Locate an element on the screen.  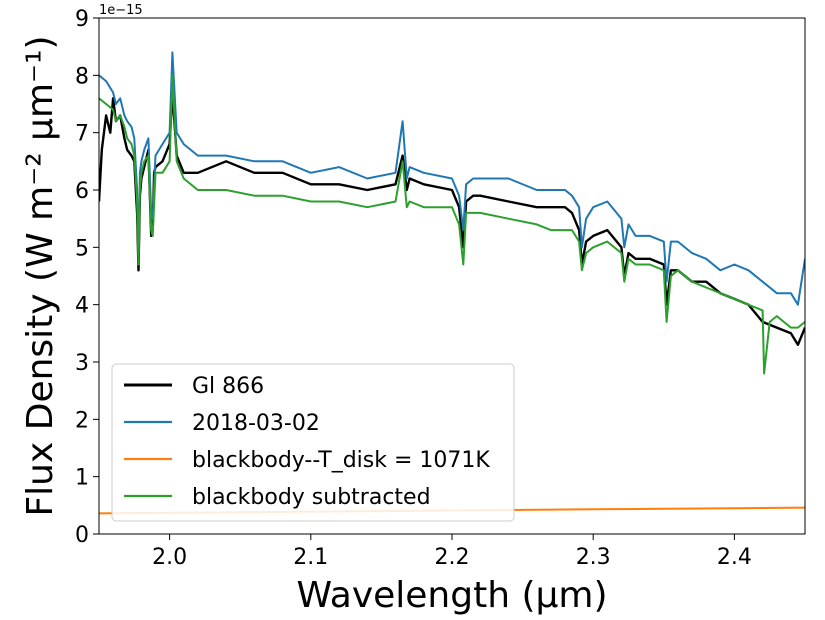
y-tick-label: 7 is located at coordinates (82, 134).